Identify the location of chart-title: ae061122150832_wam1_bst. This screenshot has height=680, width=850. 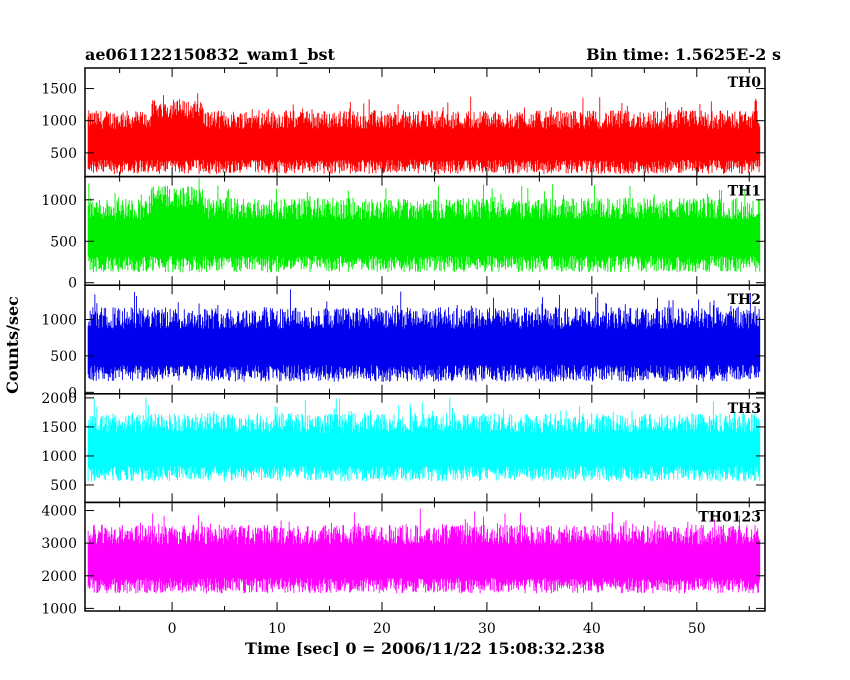
(210, 54).